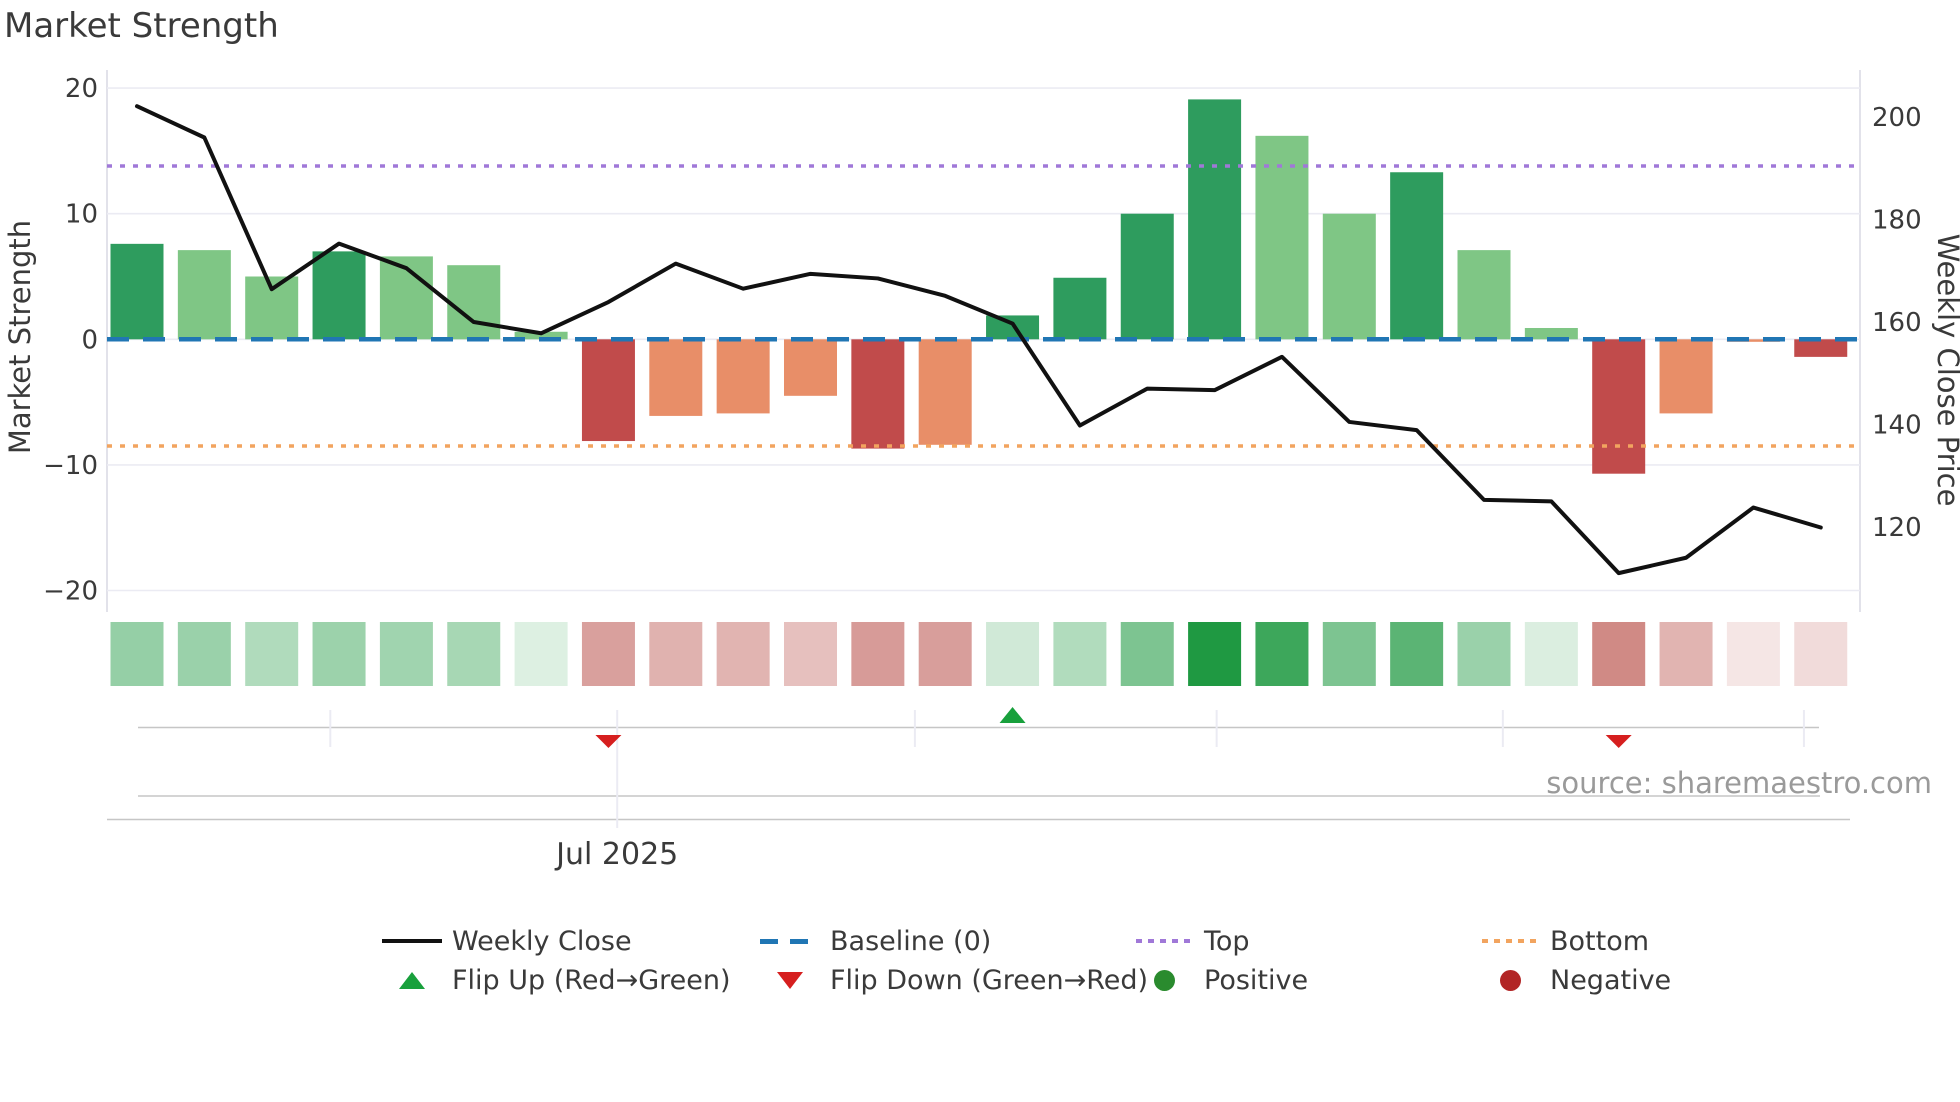  I want to click on source-note: source: sharemaestro.com, so click(1739, 783).